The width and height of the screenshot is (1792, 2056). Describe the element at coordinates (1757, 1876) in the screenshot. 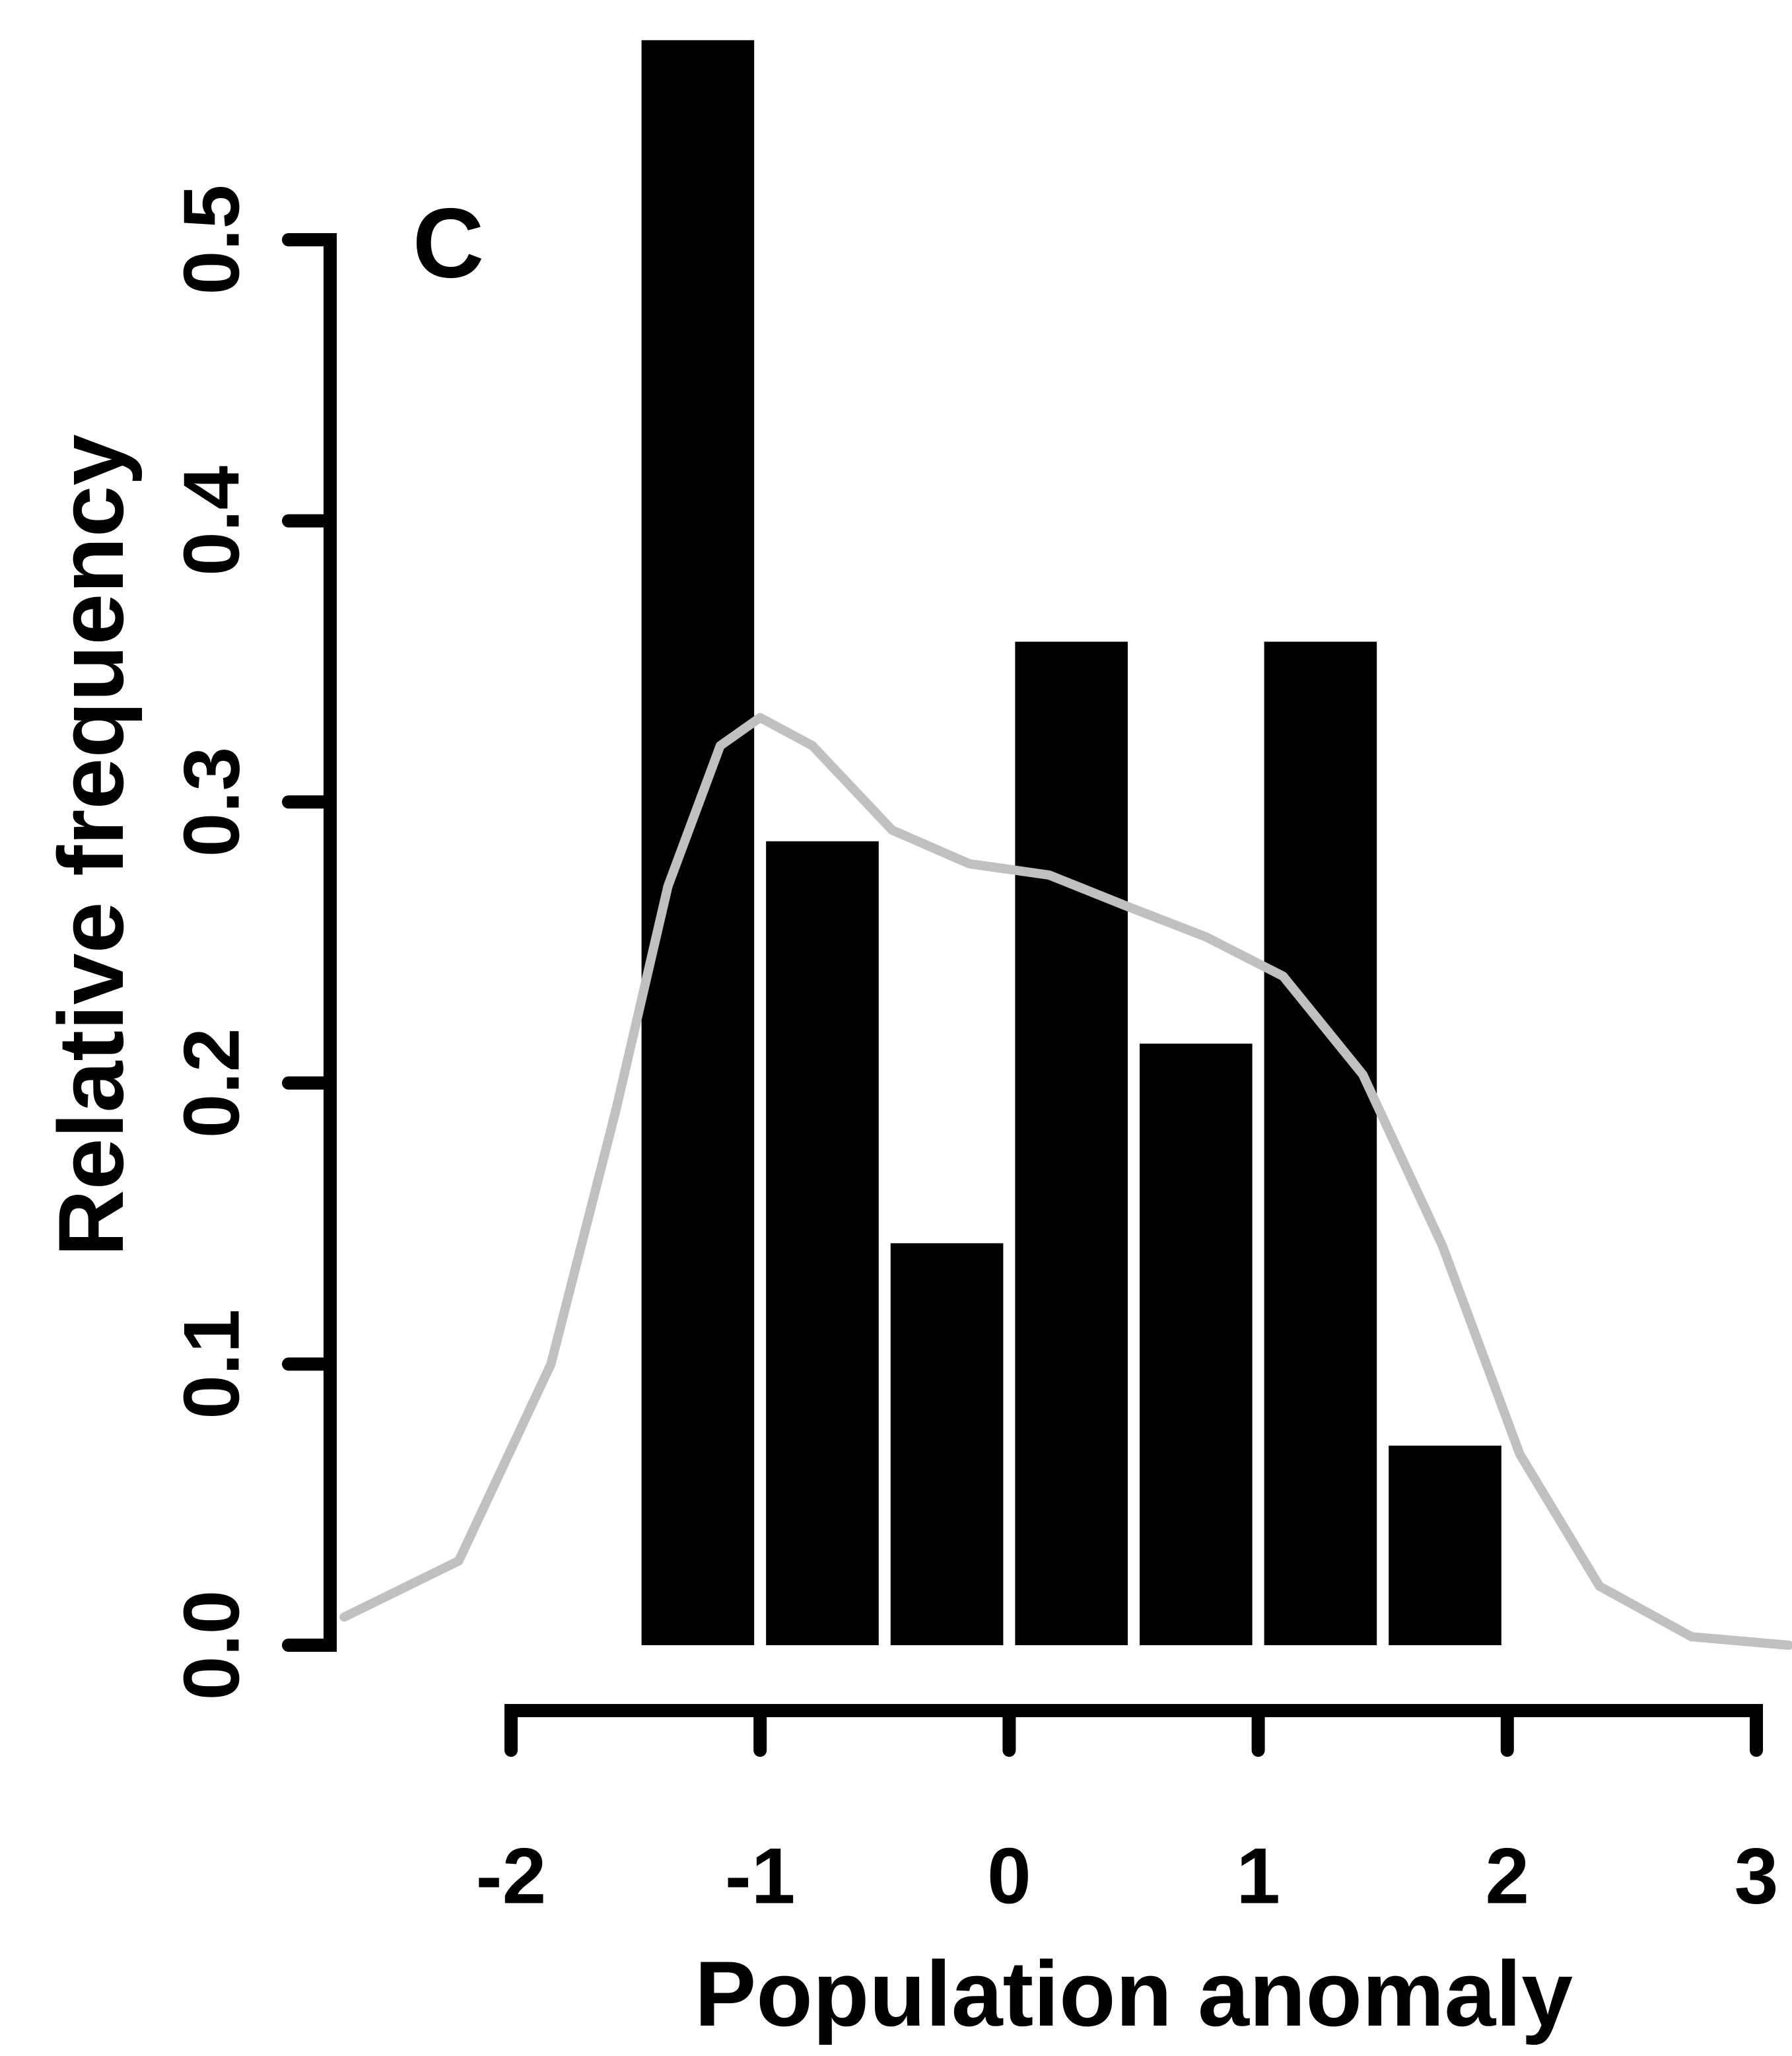

I see `x-tick-label: 3` at that location.